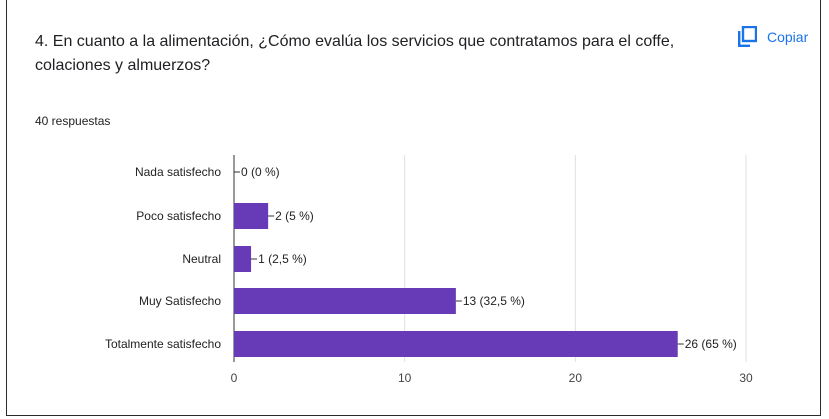 This screenshot has height=419, width=829. Describe the element at coordinates (282, 259) in the screenshot. I see `data-label: 1 (2,5 %)` at that location.